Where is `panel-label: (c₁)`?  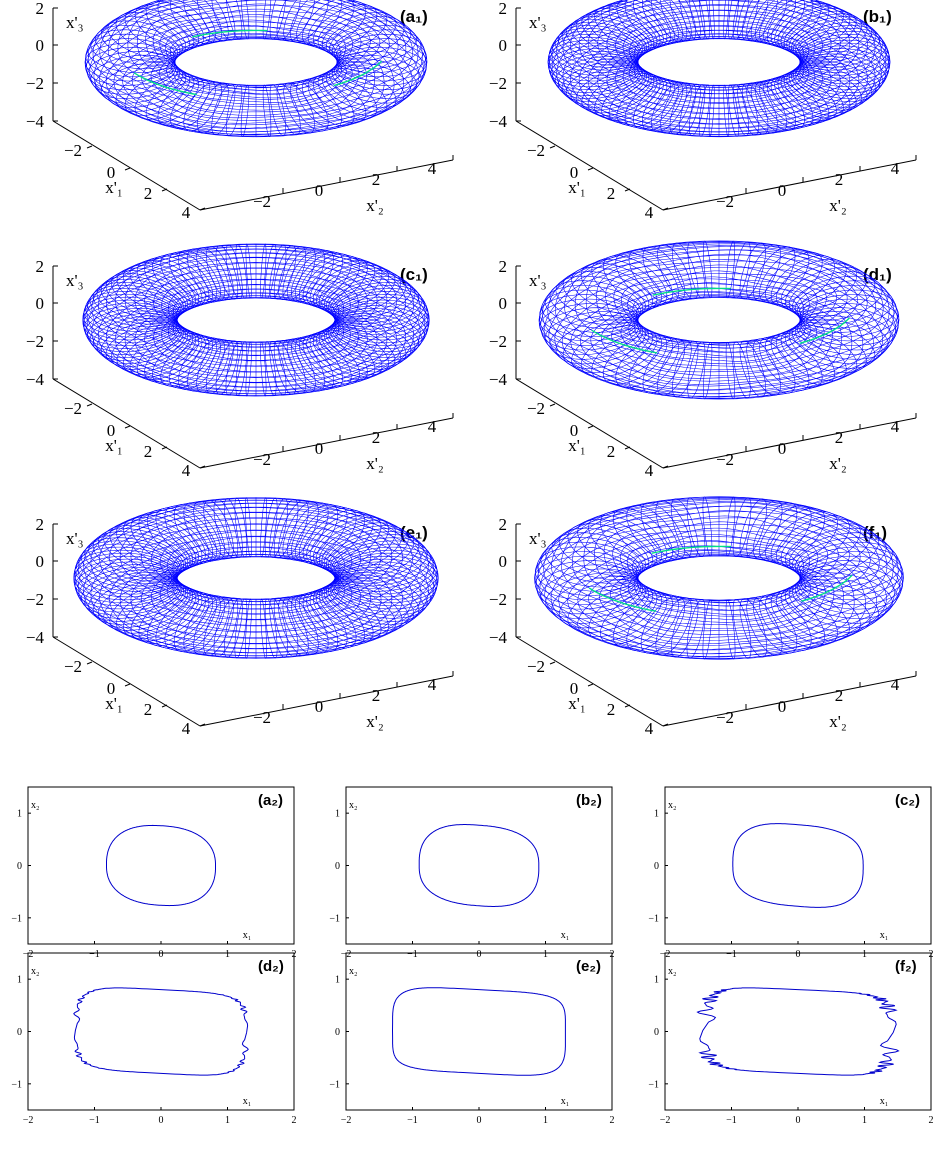
panel-label: (c₁) is located at coordinates (414, 274).